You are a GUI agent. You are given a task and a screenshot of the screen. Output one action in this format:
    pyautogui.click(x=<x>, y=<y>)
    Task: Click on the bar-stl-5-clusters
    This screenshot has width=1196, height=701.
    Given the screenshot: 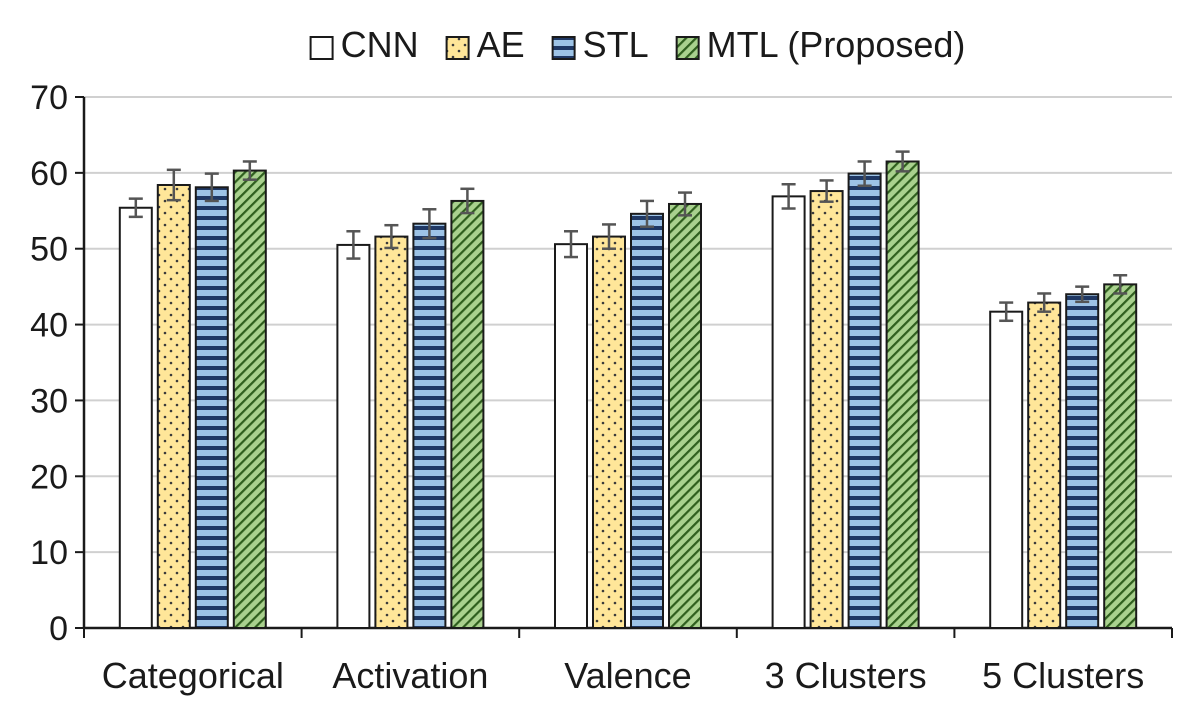 What is the action you would take?
    pyautogui.click(x=1082, y=461)
    